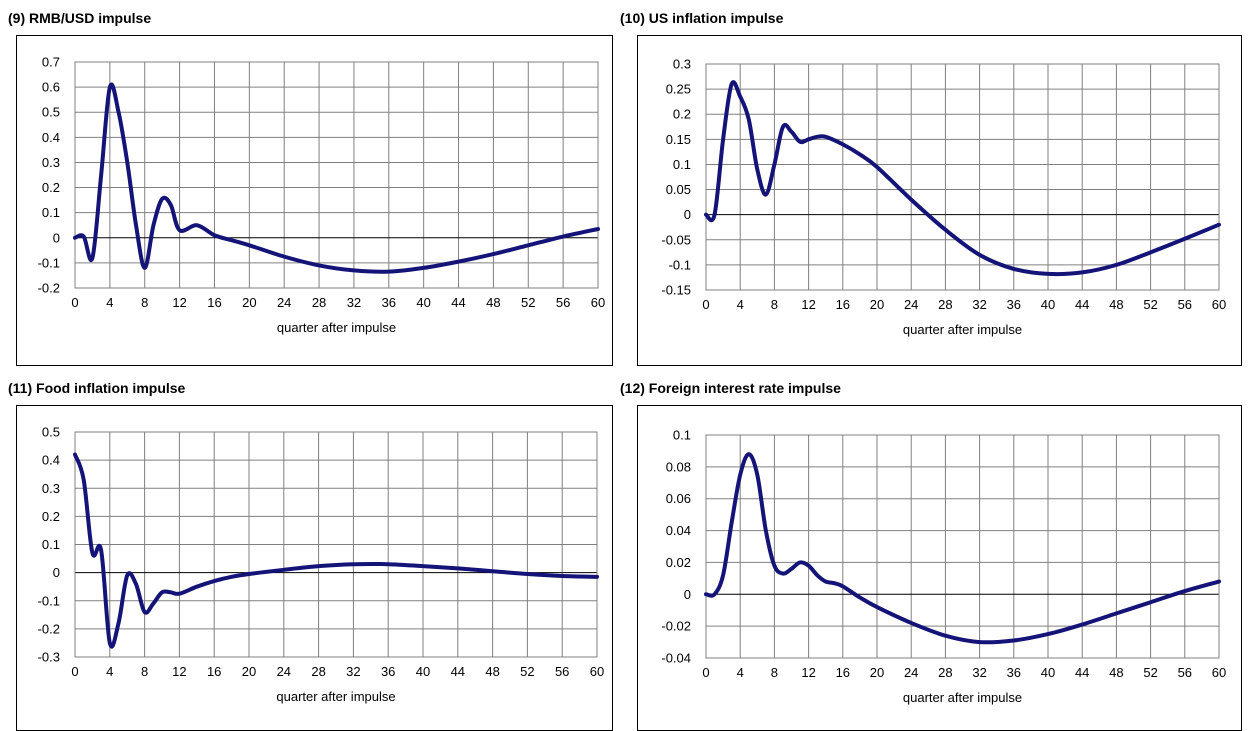  I want to click on chart-title-10: (10) US inflation impulse, so click(702, 18).